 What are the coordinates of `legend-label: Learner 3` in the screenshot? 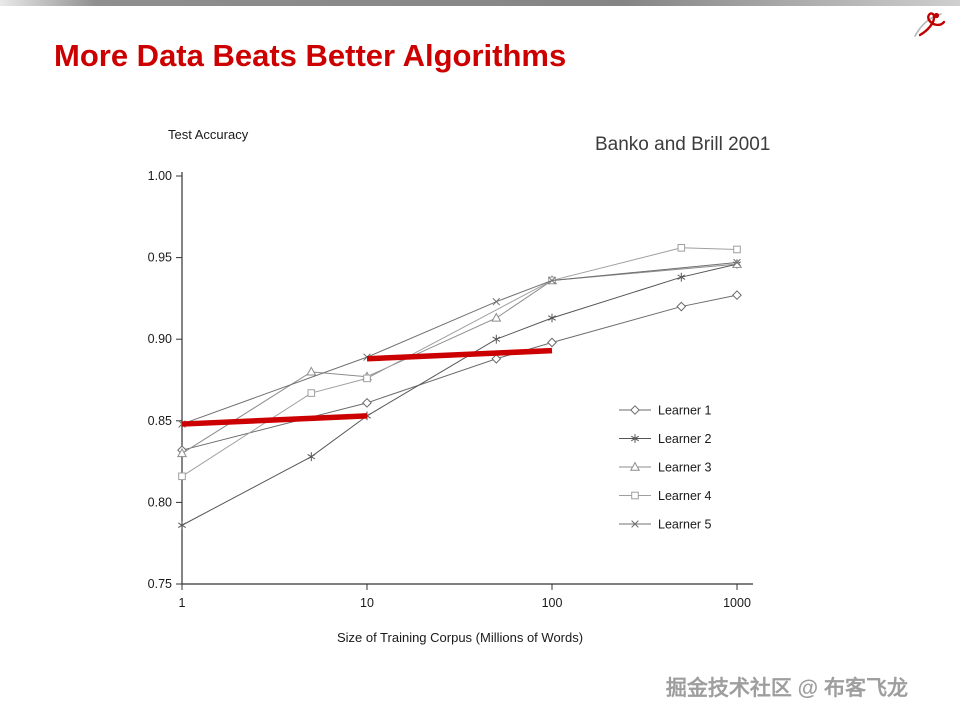 It's located at (685, 468).